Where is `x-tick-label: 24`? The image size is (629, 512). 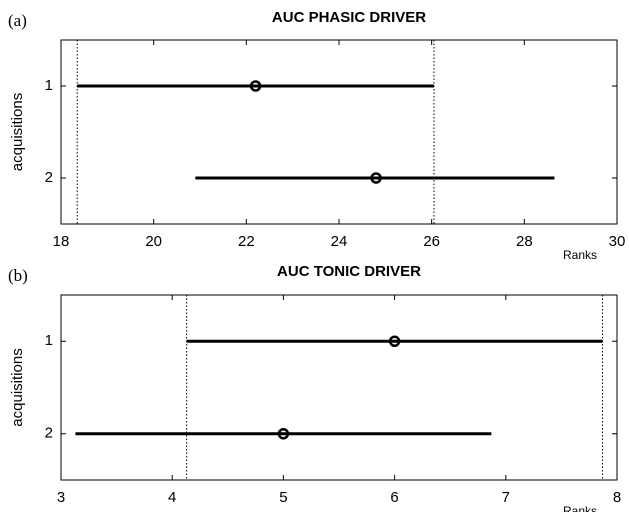
x-tick-label: 24 is located at coordinates (339, 241).